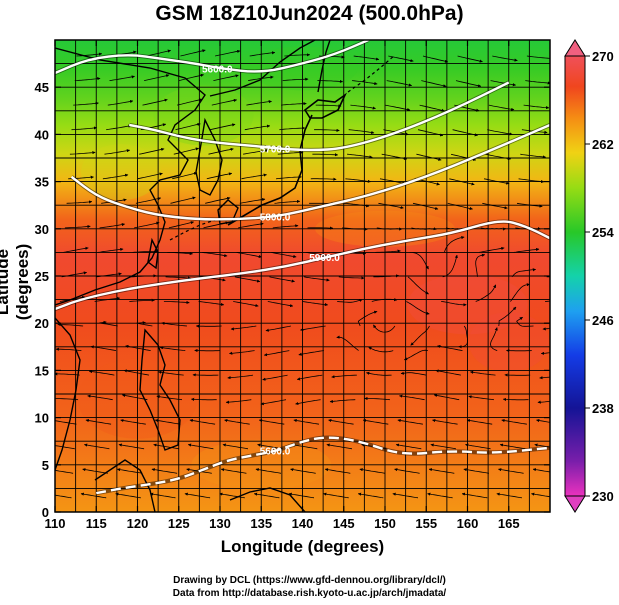 Image resolution: width=619 pixels, height=605 pixels. Describe the element at coordinates (220, 523) in the screenshot. I see `x-tick-label: 130` at that location.